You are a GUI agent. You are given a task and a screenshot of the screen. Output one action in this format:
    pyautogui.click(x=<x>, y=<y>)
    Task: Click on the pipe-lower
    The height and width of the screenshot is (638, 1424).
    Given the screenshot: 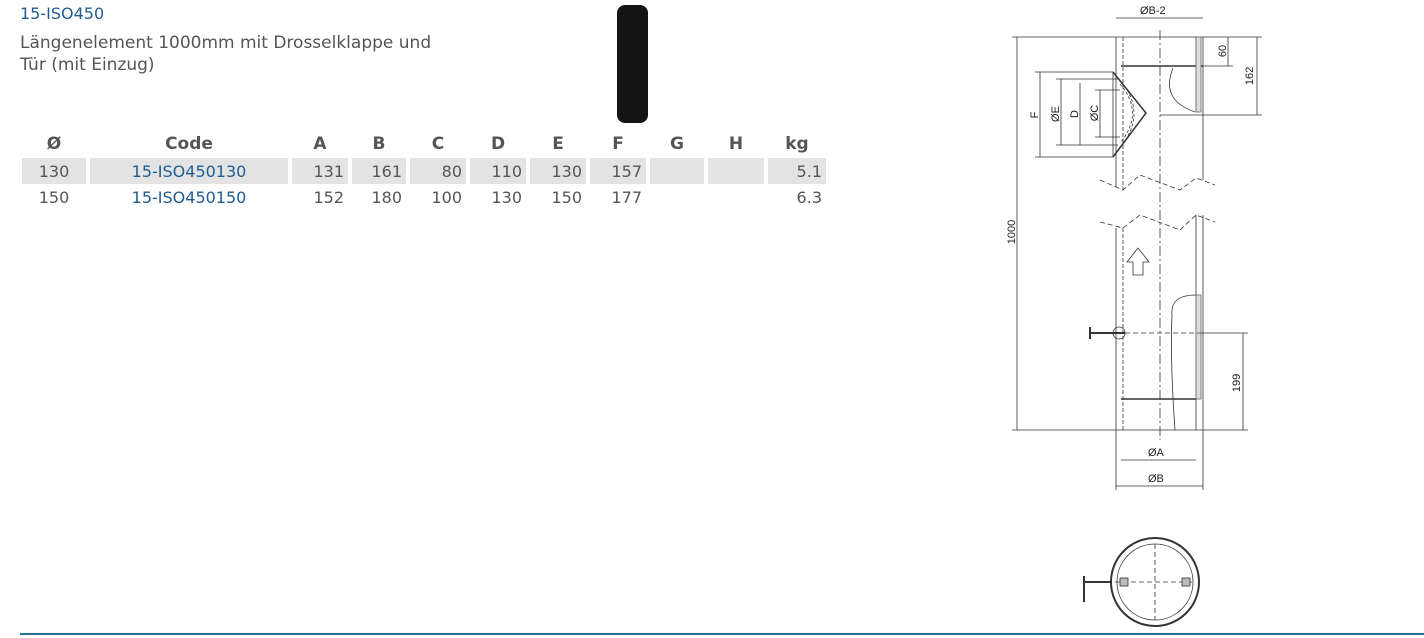 What is the action you would take?
    pyautogui.click(x=1159, y=323)
    